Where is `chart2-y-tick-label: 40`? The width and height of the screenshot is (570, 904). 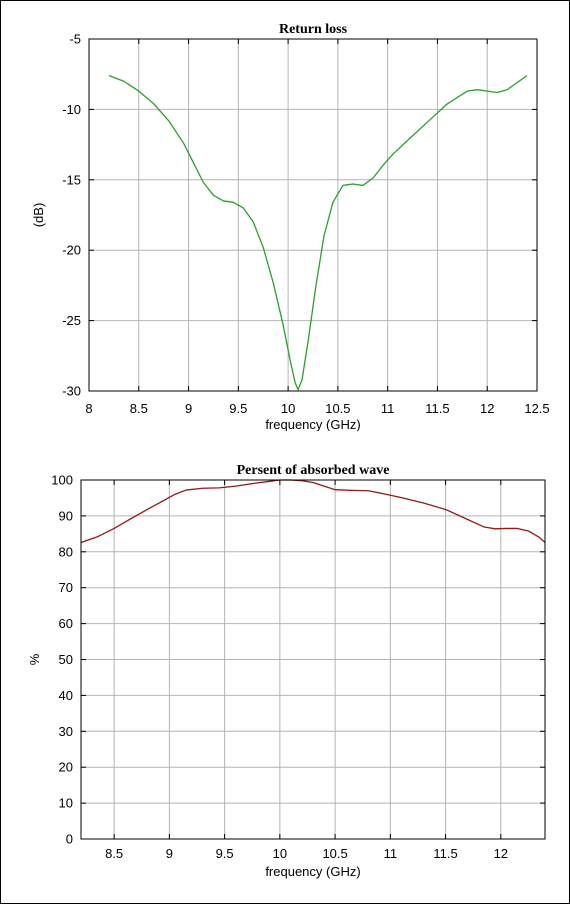
chart2-y-tick-label: 40 is located at coordinates (66, 695).